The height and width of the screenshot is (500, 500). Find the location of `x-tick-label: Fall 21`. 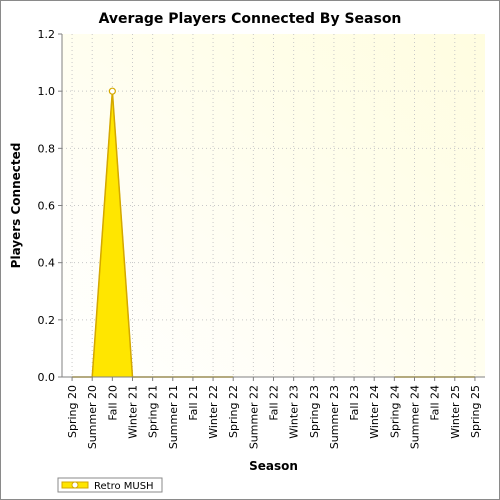

x-tick-label: Fall 21 is located at coordinates (193, 403).